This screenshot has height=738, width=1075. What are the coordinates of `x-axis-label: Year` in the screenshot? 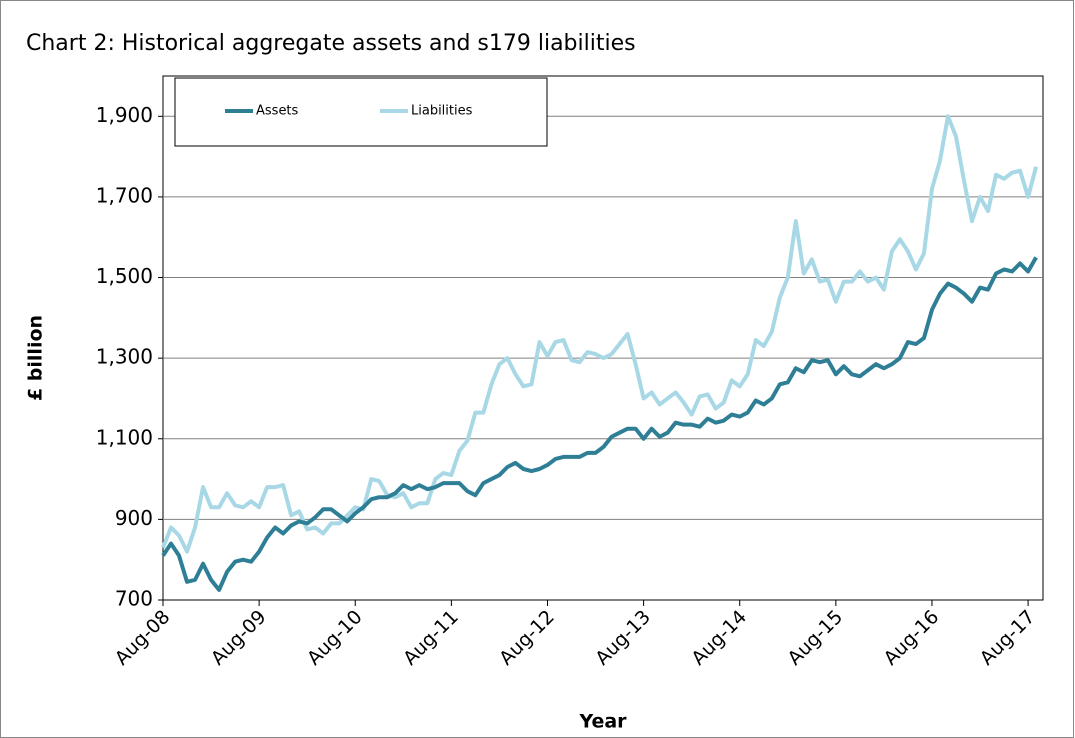 It's located at (602, 722).